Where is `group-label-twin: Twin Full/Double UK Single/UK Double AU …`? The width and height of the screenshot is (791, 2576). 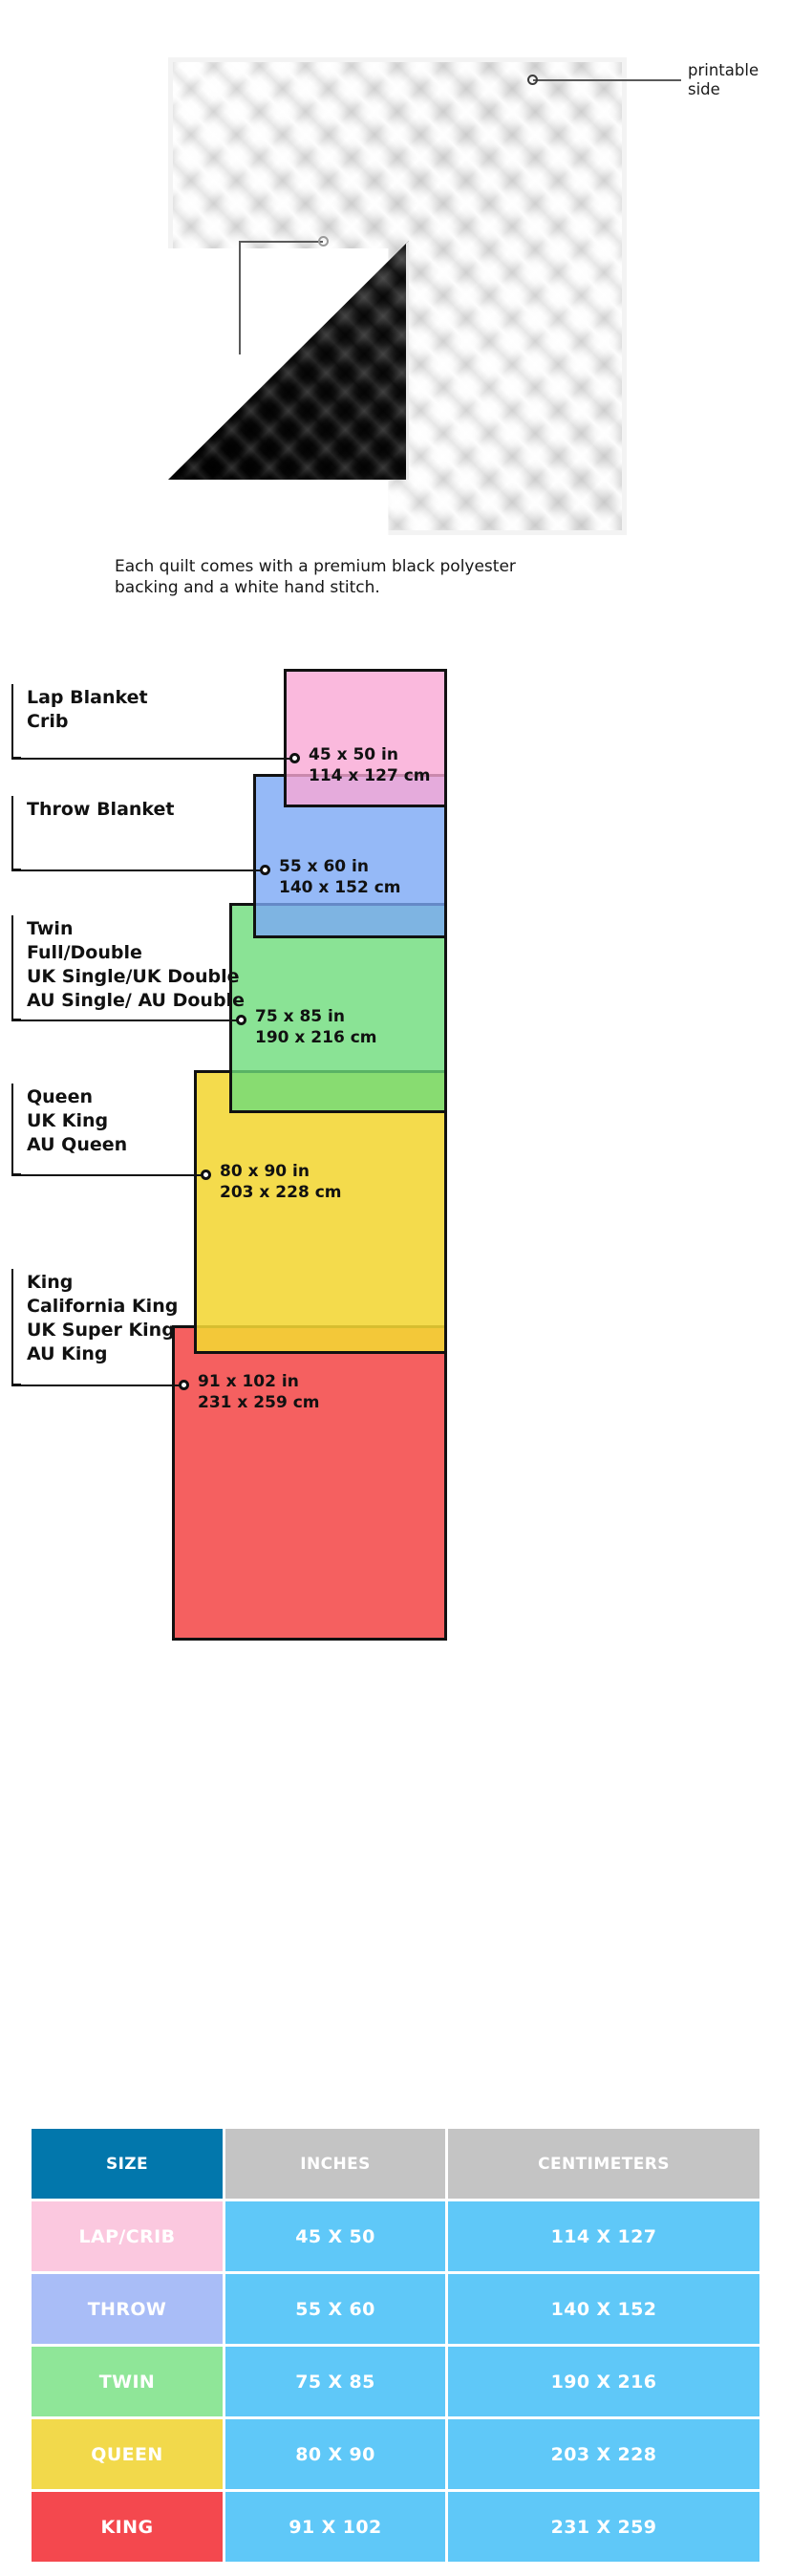 group-label-twin: Twin Full/Double UK Single/UK Double AU … is located at coordinates (136, 964).